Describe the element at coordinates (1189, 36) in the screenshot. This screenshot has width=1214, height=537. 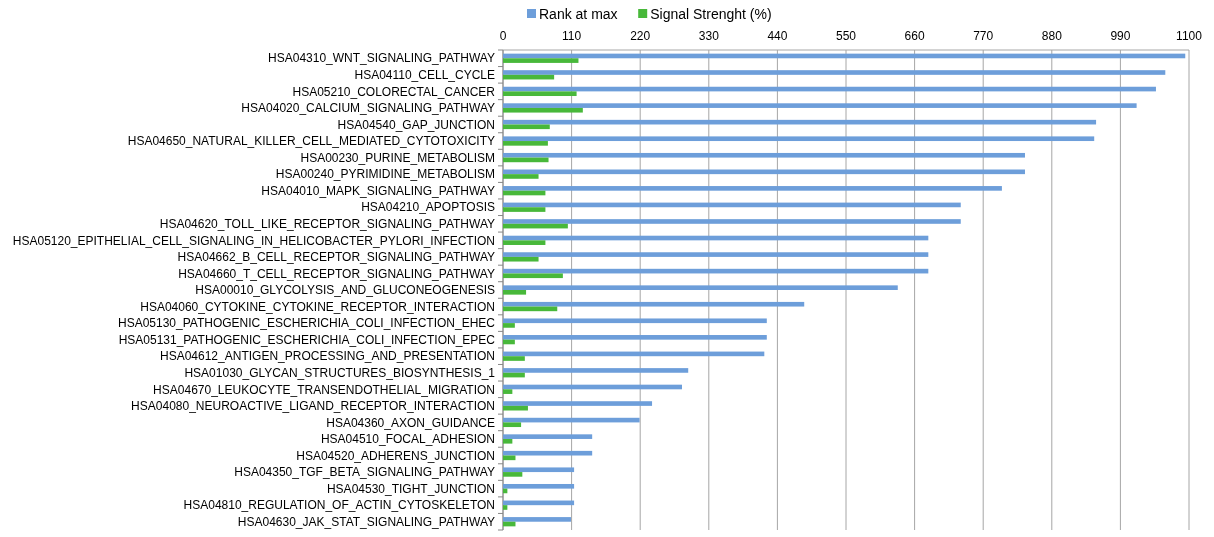
I see `x-tick-label: 1100` at that location.